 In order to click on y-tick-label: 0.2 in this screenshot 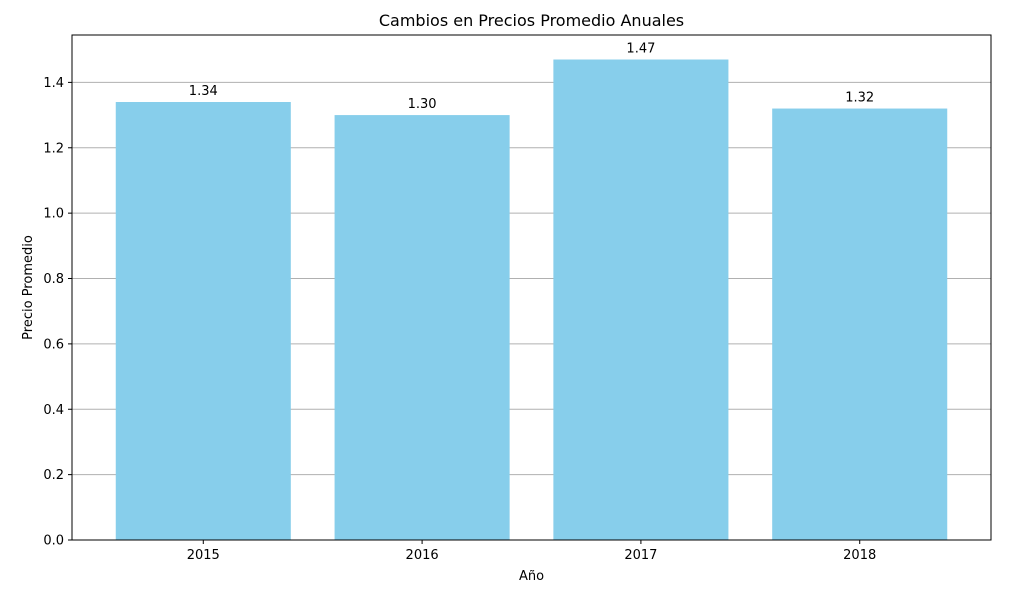, I will do `click(53, 475)`.